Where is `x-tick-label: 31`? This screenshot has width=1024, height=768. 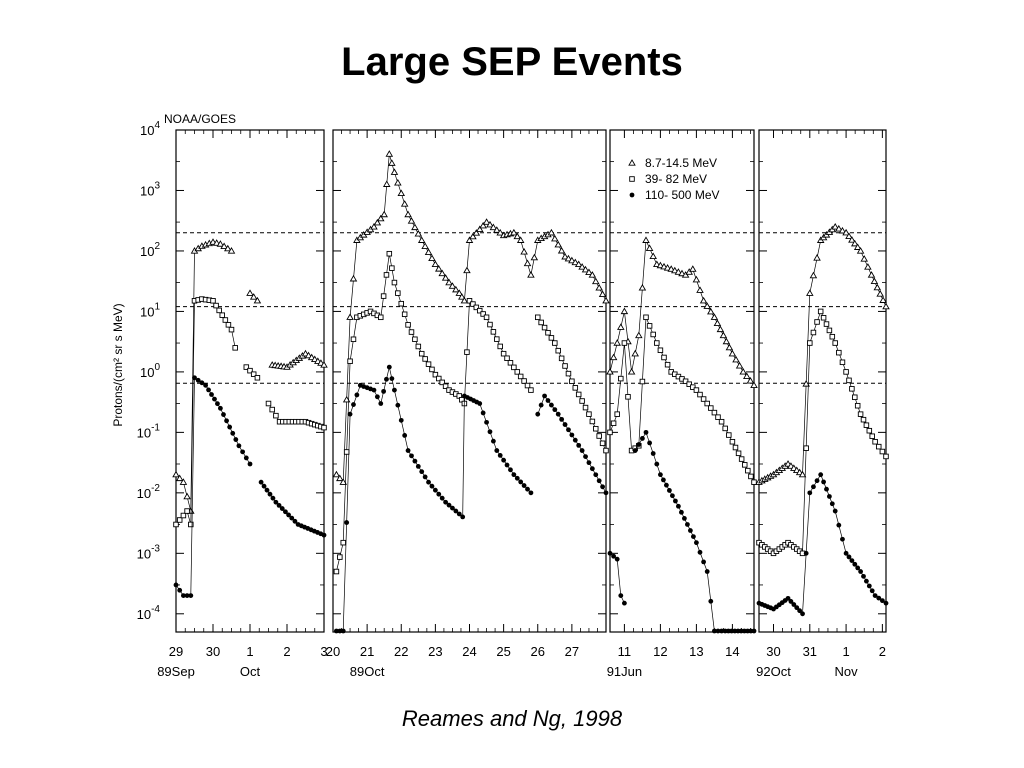 x-tick-label: 31 is located at coordinates (810, 651).